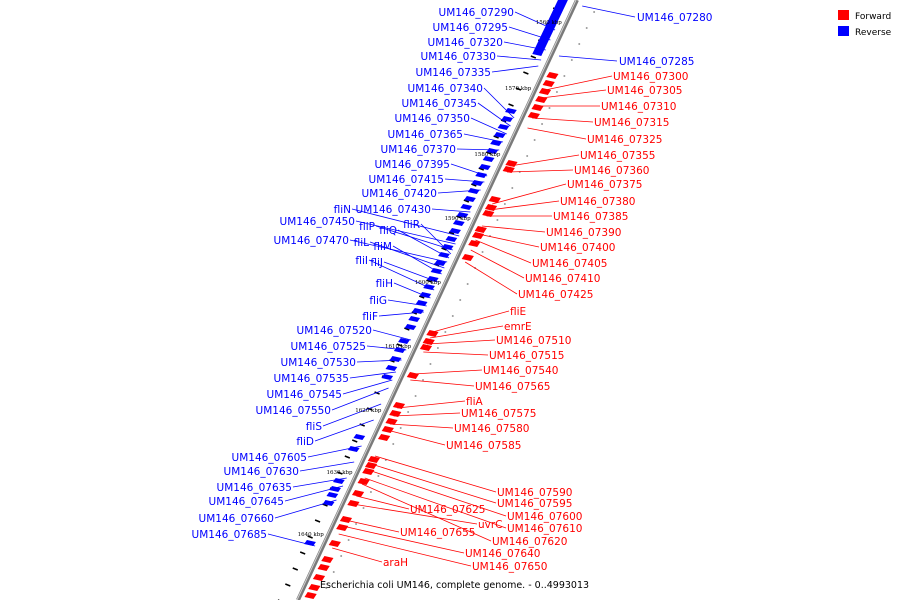 This screenshot has width=900, height=600. Describe the element at coordinates (597, 202) in the screenshot. I see `gene-label: UM146_07380` at that location.